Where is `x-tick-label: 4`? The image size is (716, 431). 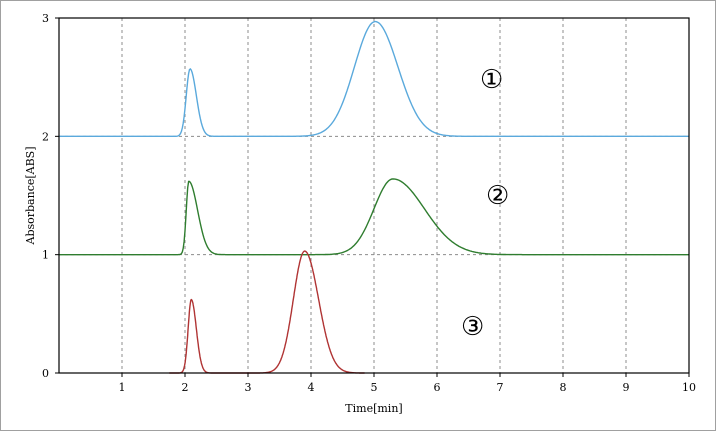
x-tick-label: 4 is located at coordinates (311, 387).